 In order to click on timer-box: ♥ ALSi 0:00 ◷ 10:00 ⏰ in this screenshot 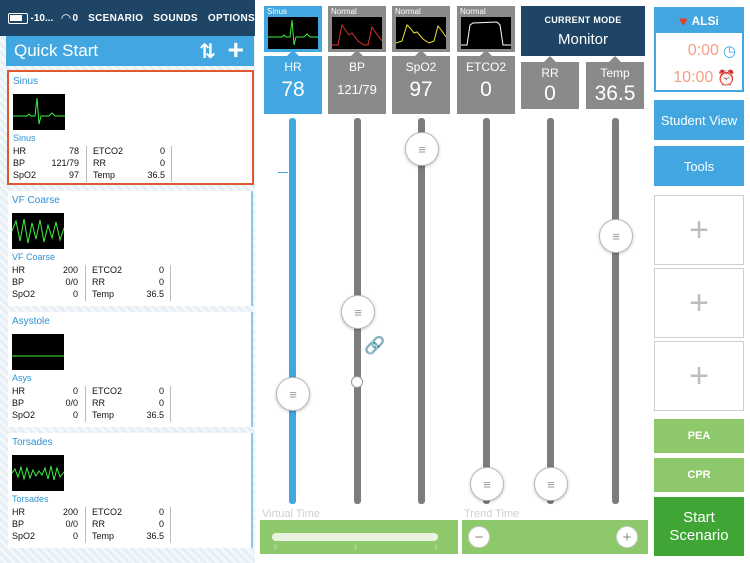, I will do `click(699, 49)`.